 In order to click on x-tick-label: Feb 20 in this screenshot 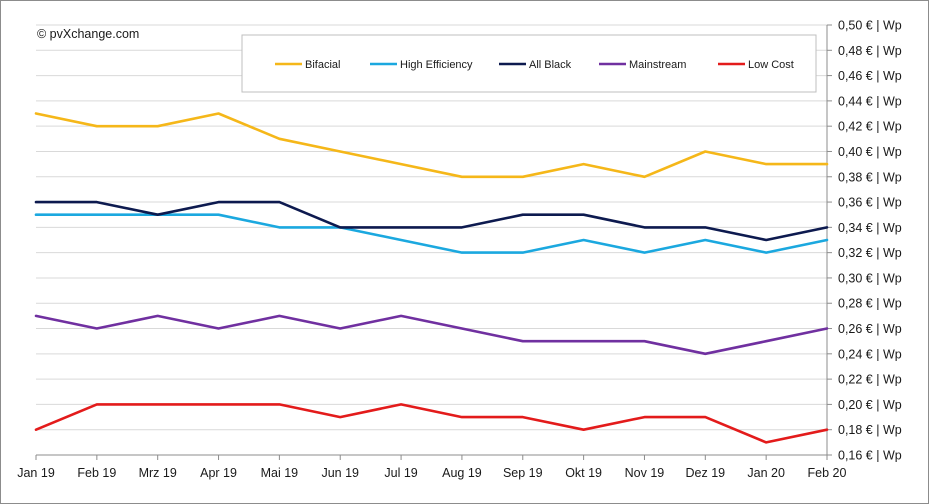, I will do `click(827, 473)`.